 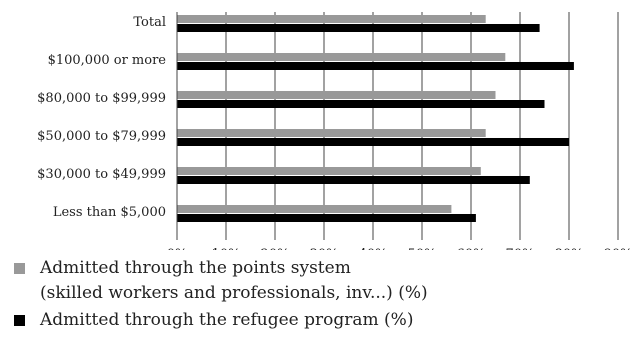 What do you see at coordinates (109, 212) in the screenshot?
I see `category-label-5: Less than $5,000` at bounding box center [109, 212].